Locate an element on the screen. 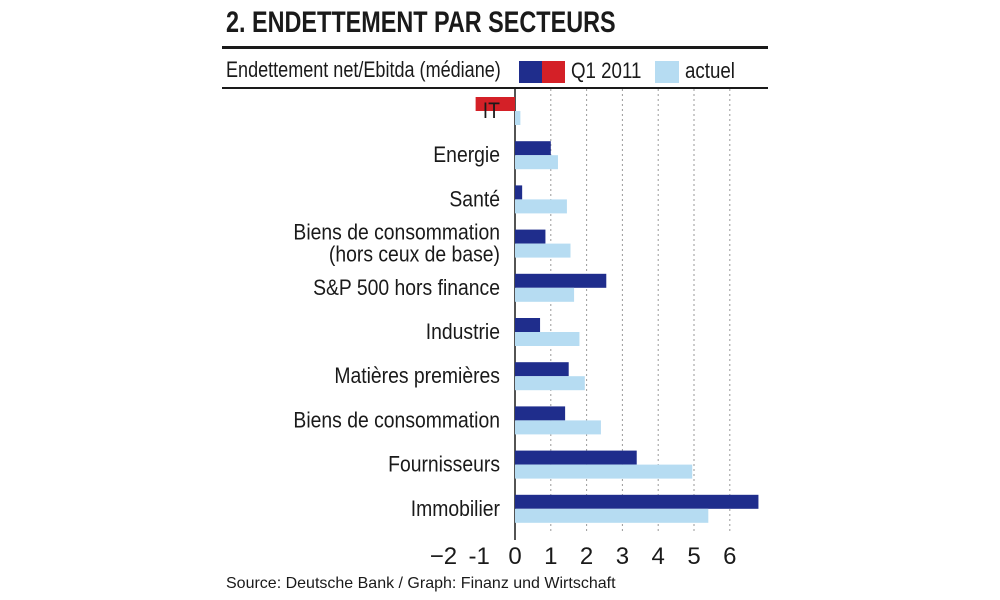  category-label: Santé is located at coordinates (474, 199).